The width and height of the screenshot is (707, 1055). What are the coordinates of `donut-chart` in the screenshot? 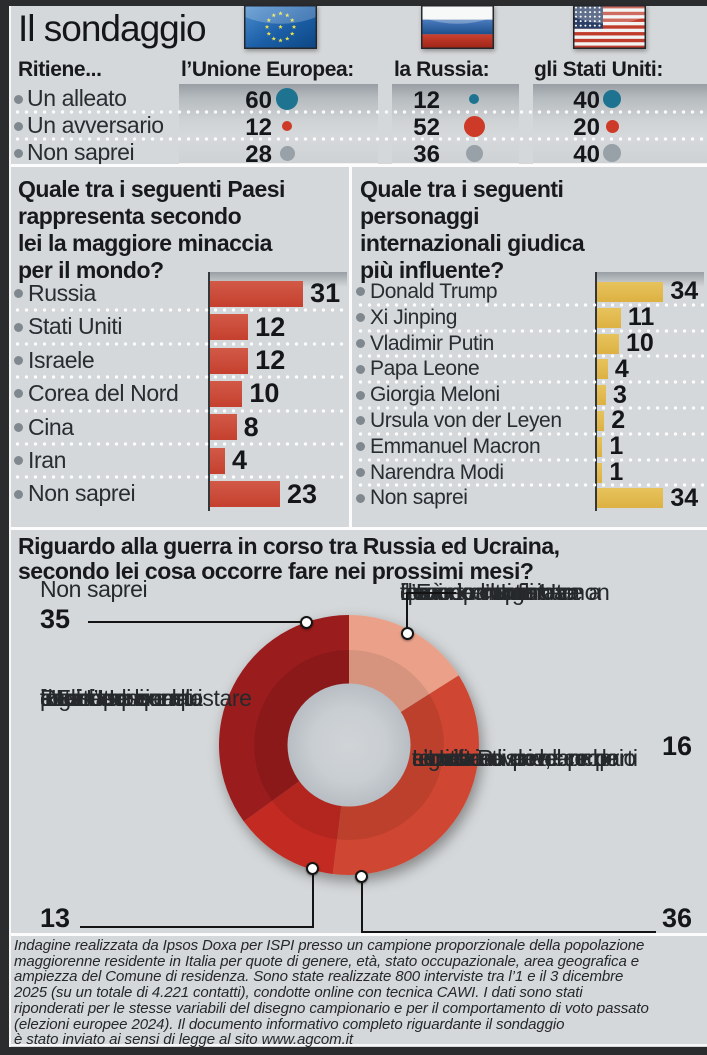 It's located at (349, 745).